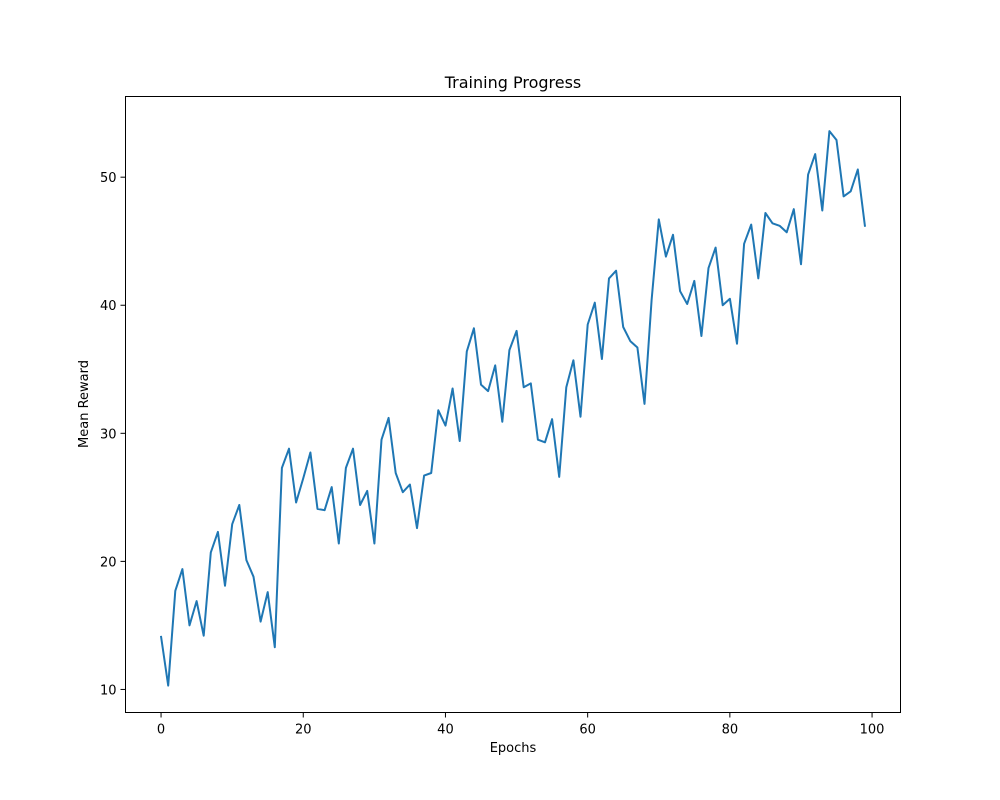 Image resolution: width=1000 pixels, height=800 pixels. What do you see at coordinates (84, 404) in the screenshot?
I see `y-axis-label: Mean Reward` at bounding box center [84, 404].